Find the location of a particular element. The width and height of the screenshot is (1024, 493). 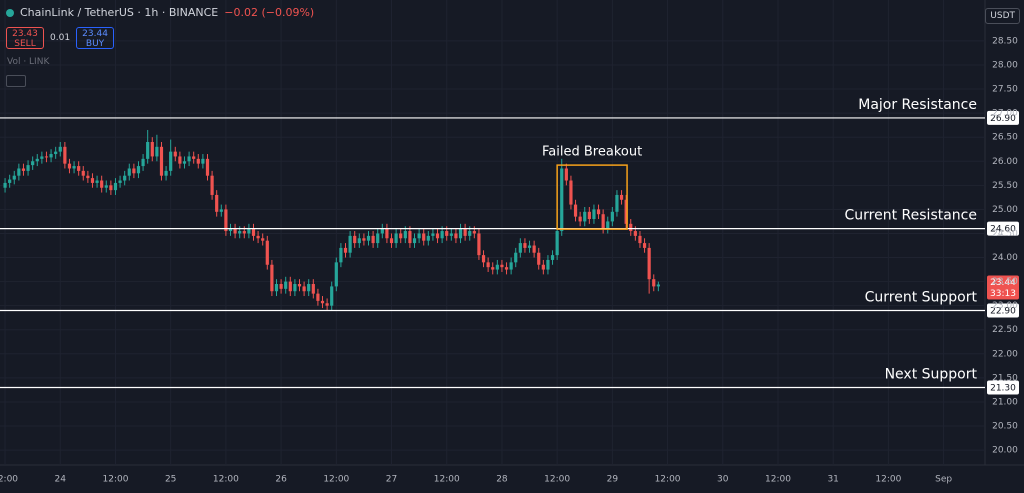

trade-buttons: 23.43 SELL 0.01 23.44 BUY is located at coordinates (60, 38).